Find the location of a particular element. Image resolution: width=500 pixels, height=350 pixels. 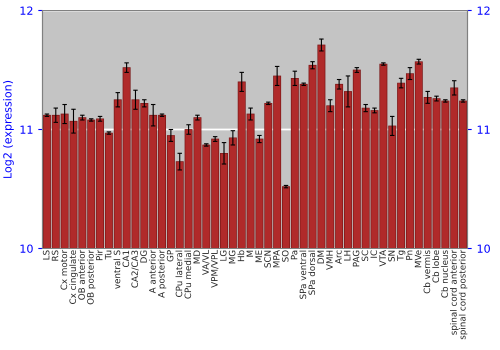

x-tick-label: SPa dorsal is located at coordinates (312, 272).